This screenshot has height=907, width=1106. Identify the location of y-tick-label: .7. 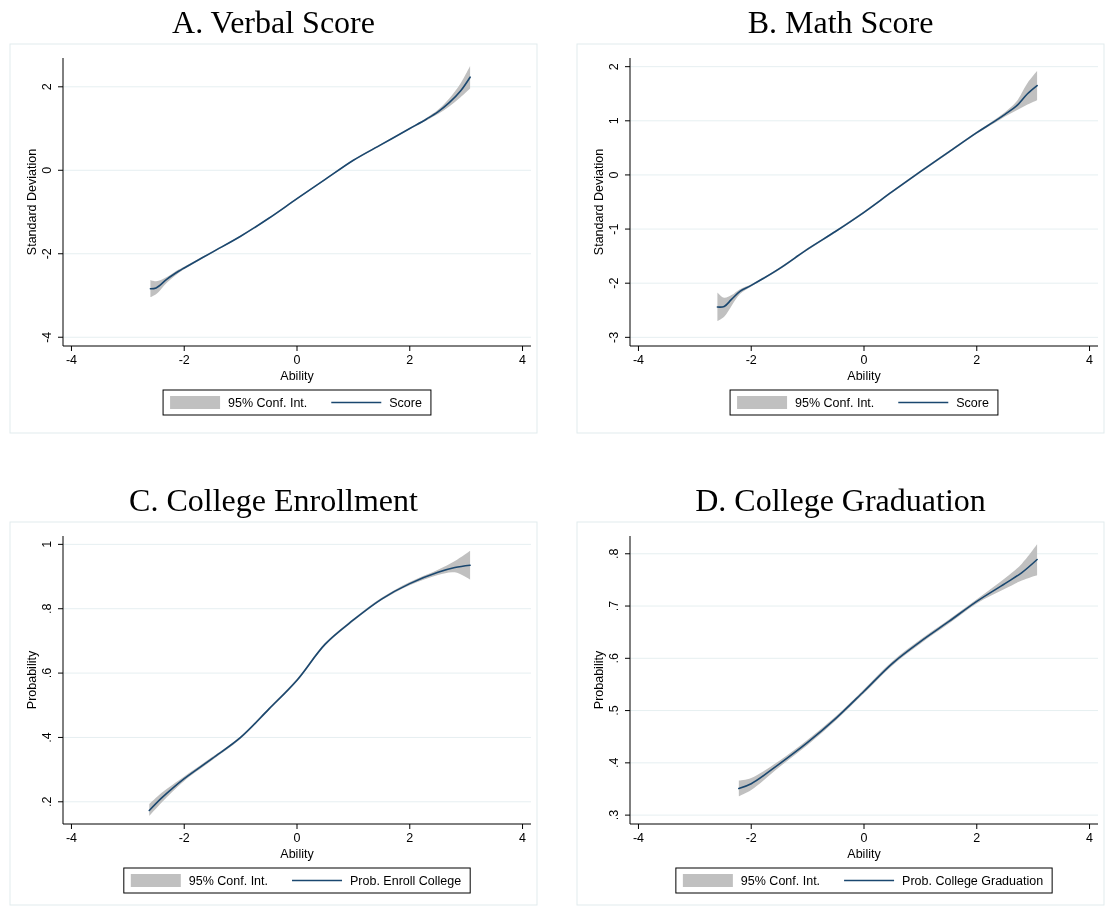
(613, 606).